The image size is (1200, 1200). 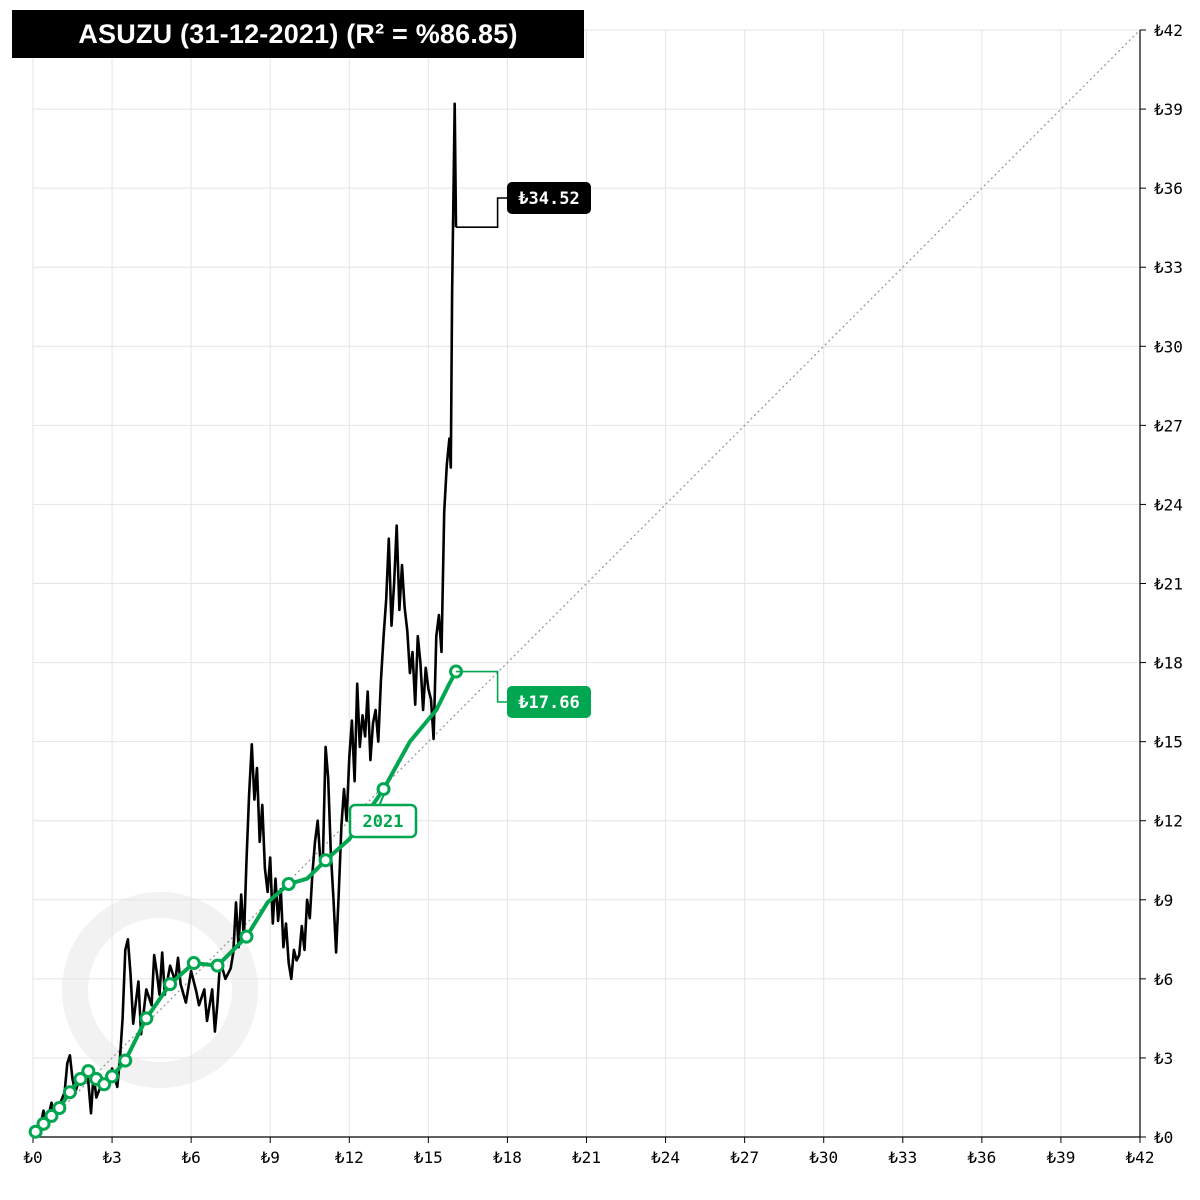 What do you see at coordinates (1168, 584) in the screenshot?
I see `y-tick-label: ₺21` at bounding box center [1168, 584].